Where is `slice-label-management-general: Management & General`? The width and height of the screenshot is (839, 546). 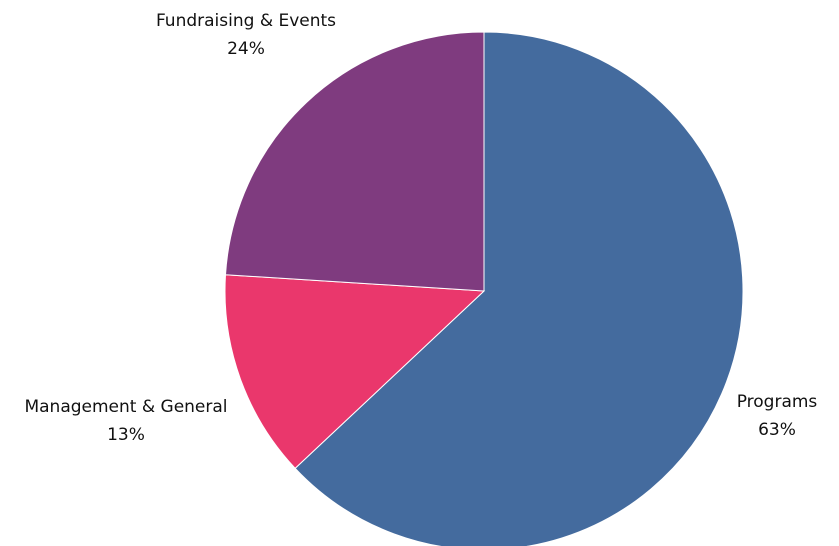 slice-label-management-general: Management & General is located at coordinates (125, 407).